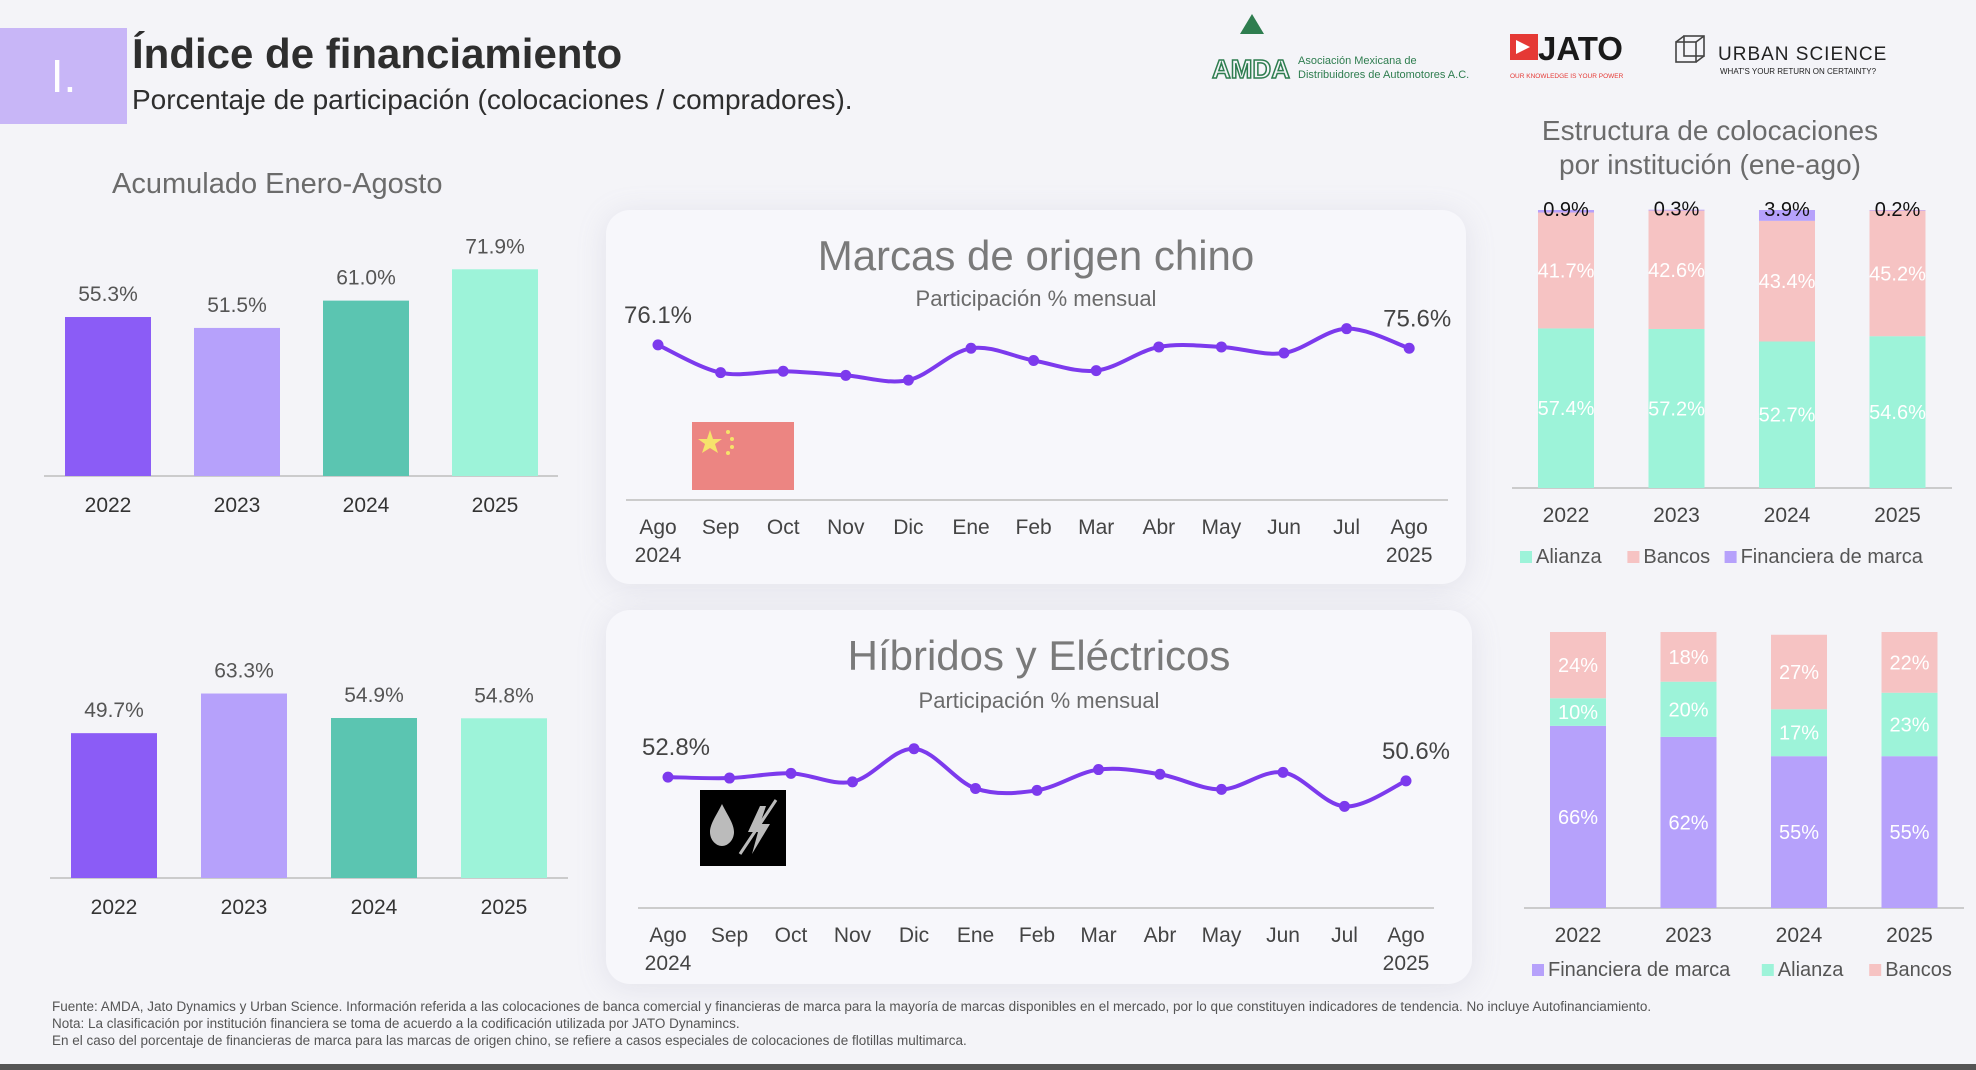  I want to click on left-heading: Acumulado Enero-Agosto, so click(277, 184).